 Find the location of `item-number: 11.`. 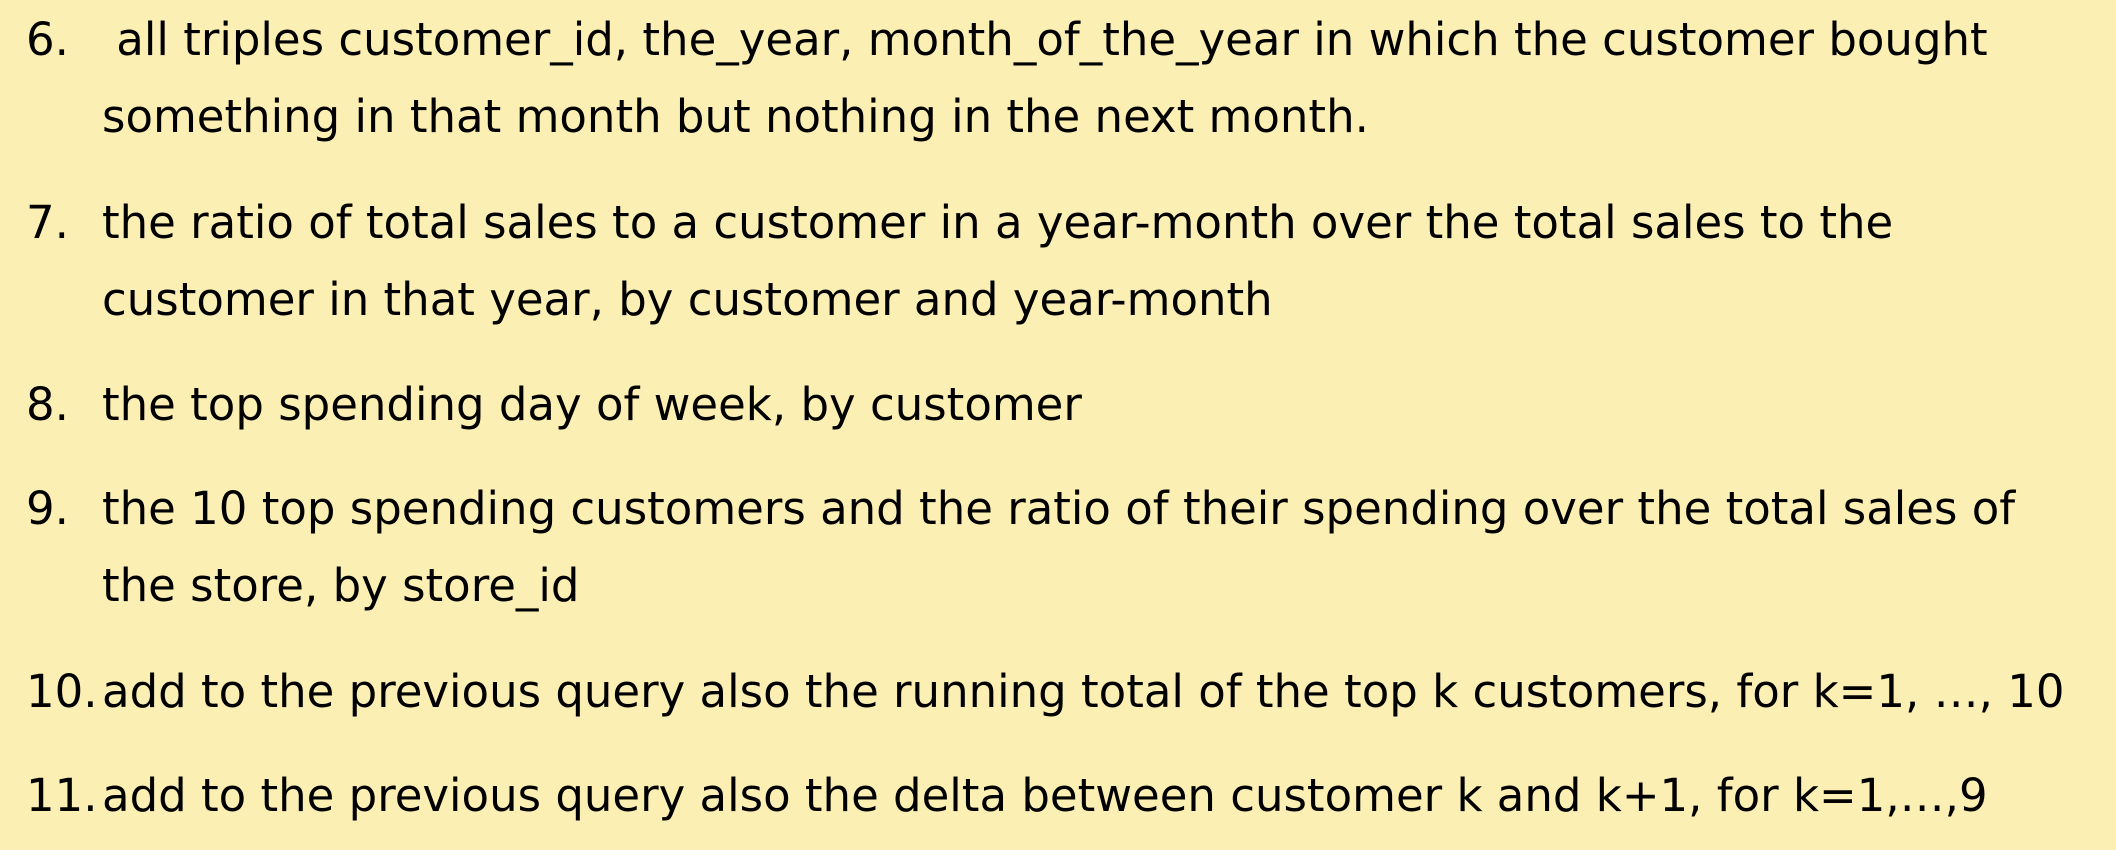

item-number: 11. is located at coordinates (62, 795).